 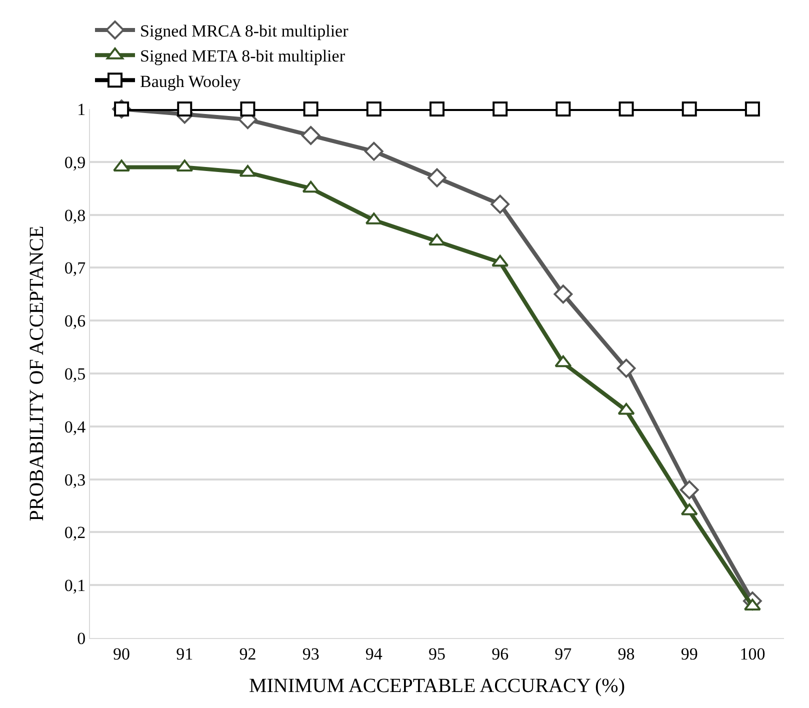 What do you see at coordinates (75, 426) in the screenshot?
I see `y-tick-label: 0,4` at bounding box center [75, 426].